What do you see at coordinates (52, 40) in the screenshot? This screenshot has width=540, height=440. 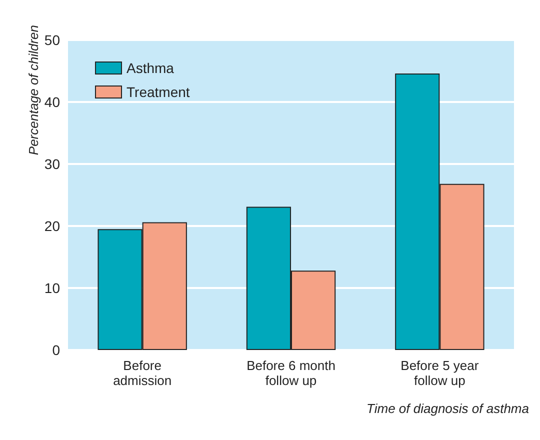 I see `y-tick-label: 50` at bounding box center [52, 40].